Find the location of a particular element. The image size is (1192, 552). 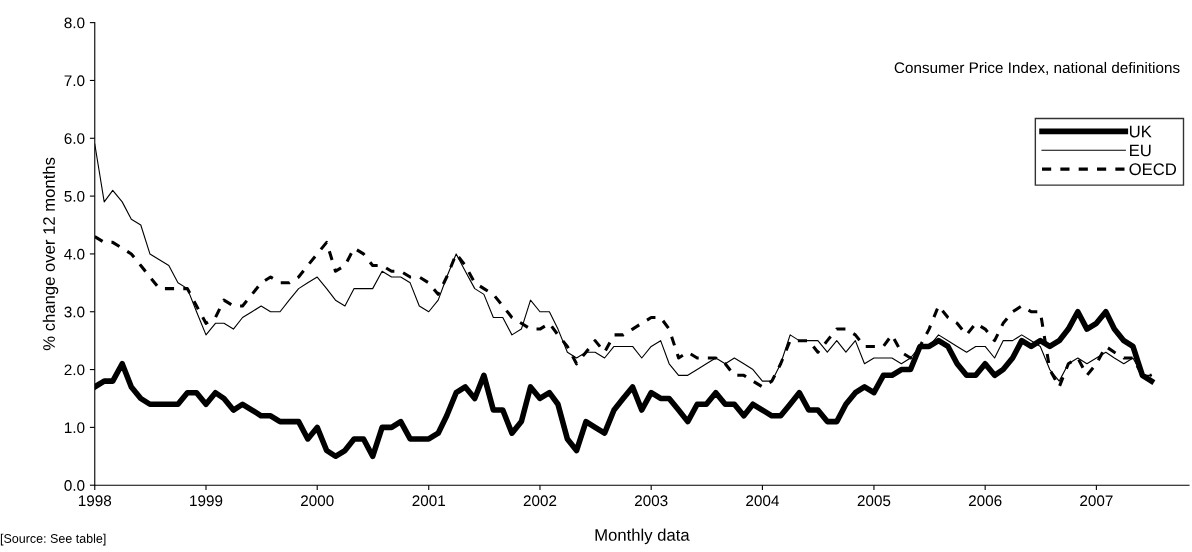

annotation: Consumer Price Index, national definitions is located at coordinates (1037, 68).